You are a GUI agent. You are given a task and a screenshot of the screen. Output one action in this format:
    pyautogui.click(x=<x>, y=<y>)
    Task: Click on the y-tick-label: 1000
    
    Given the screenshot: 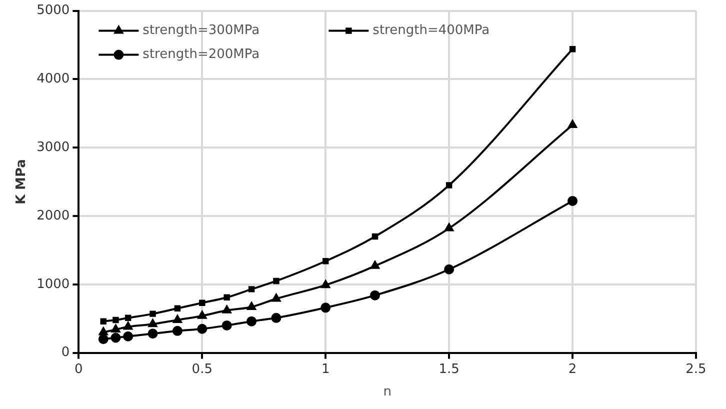 What is the action you would take?
    pyautogui.click(x=53, y=284)
    